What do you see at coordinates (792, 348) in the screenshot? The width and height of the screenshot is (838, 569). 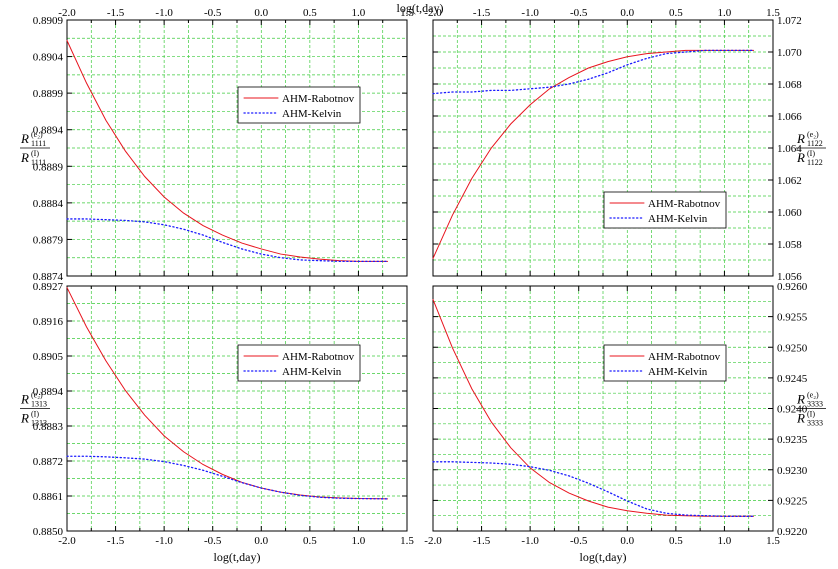 I see `y-tick-label: 0.9250` at bounding box center [792, 348].